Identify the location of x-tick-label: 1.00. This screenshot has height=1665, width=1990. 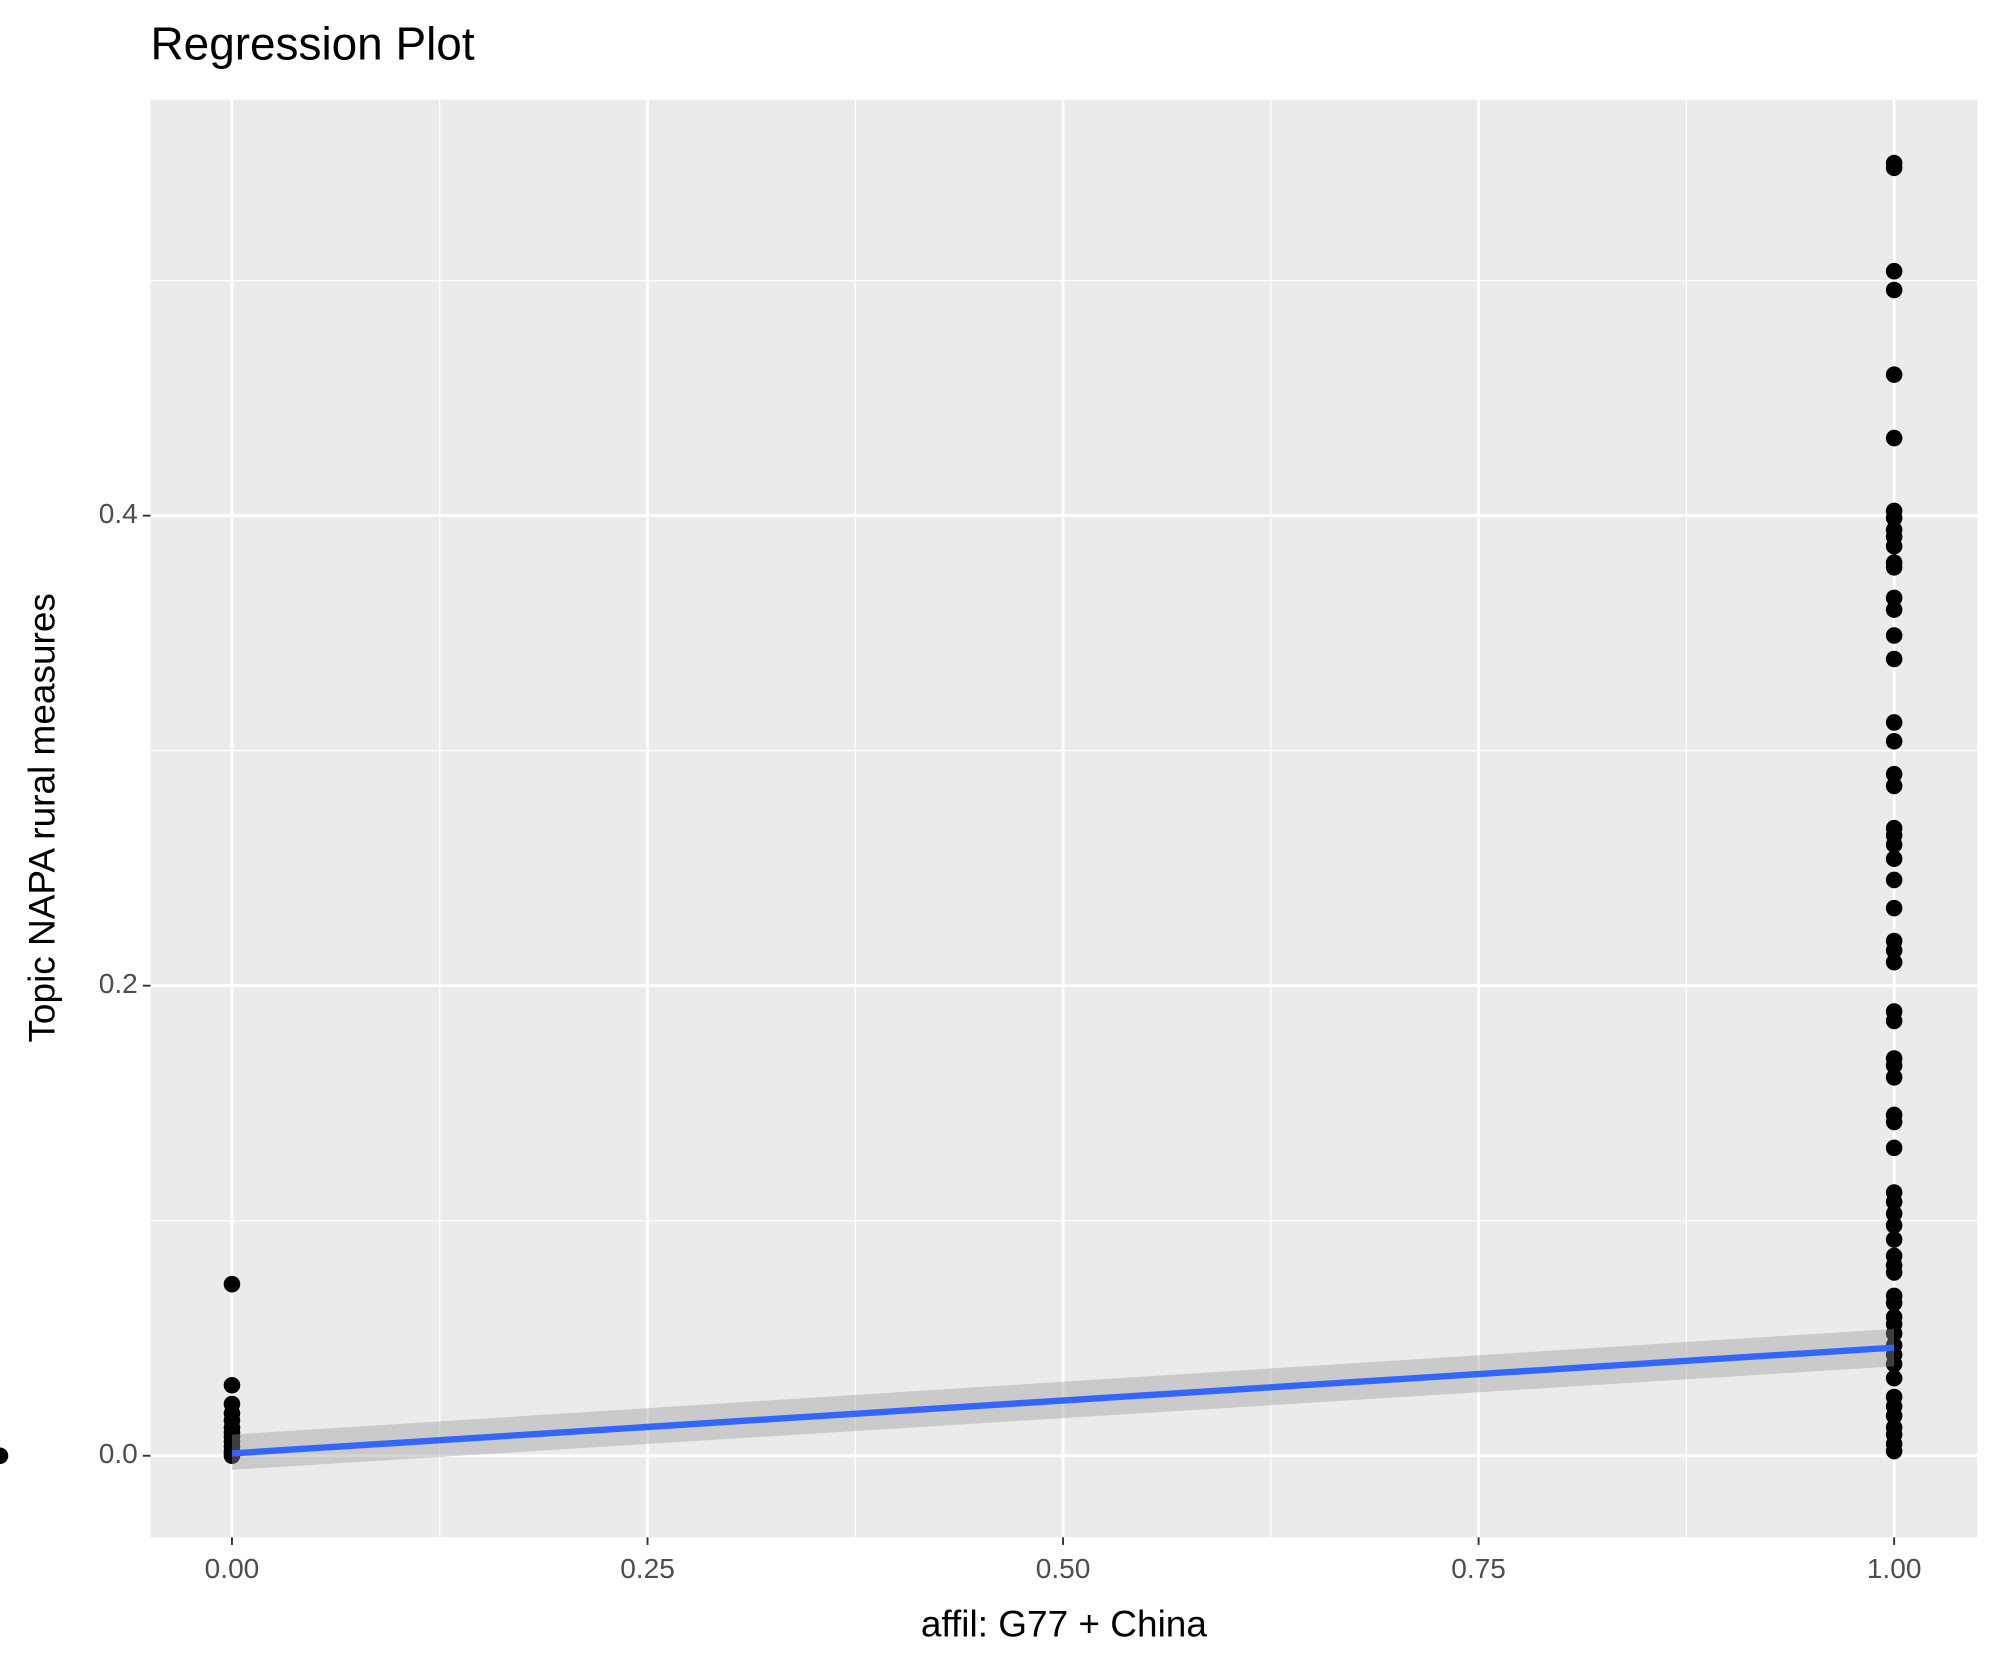
(1894, 1568).